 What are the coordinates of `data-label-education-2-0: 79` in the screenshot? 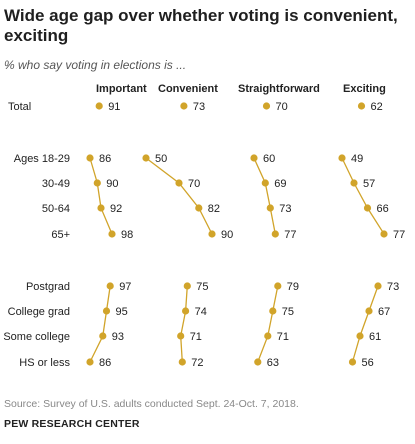 It's located at (293, 287).